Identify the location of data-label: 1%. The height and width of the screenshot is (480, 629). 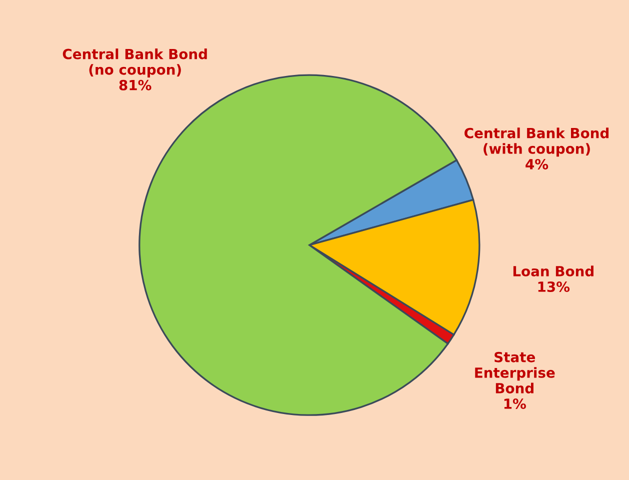
(515, 403).